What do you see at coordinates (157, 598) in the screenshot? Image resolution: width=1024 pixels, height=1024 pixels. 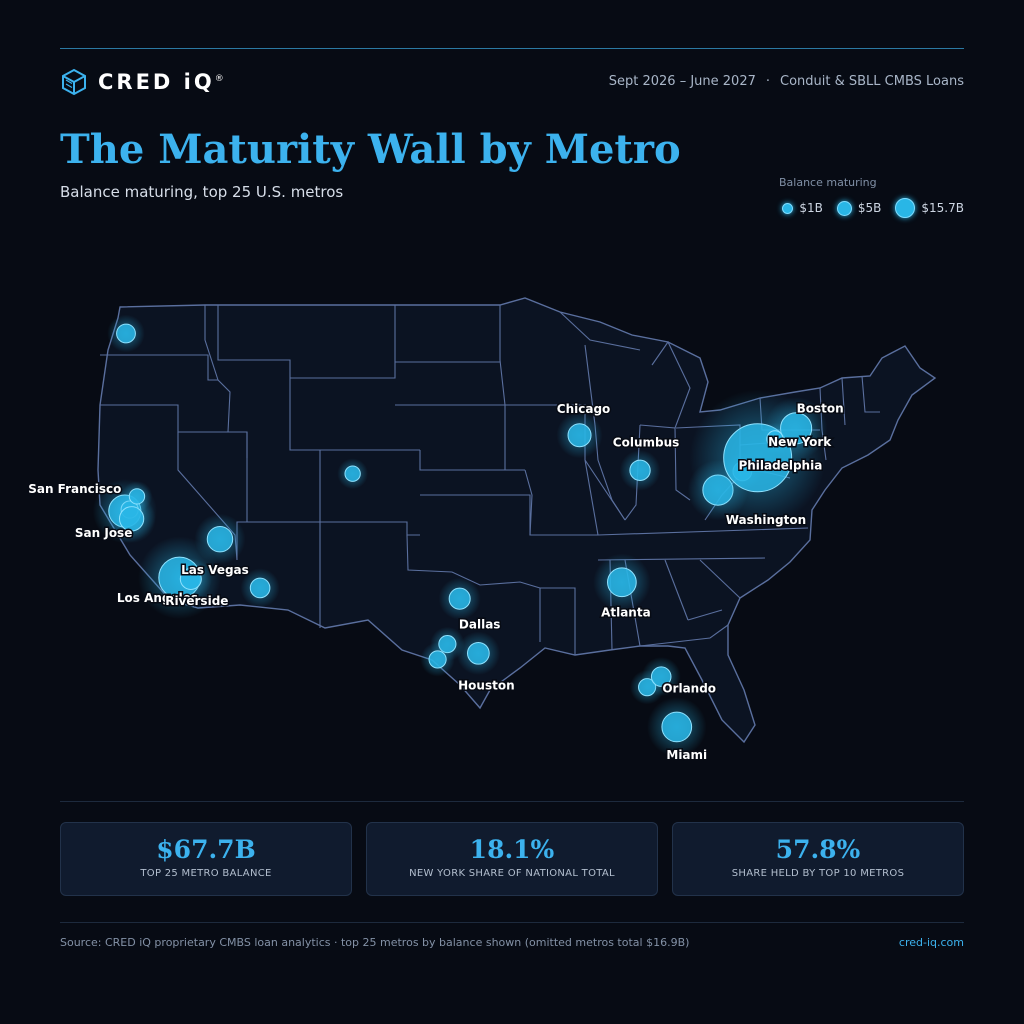 I see `metro-label-los-angeles: Los Angeles` at bounding box center [157, 598].